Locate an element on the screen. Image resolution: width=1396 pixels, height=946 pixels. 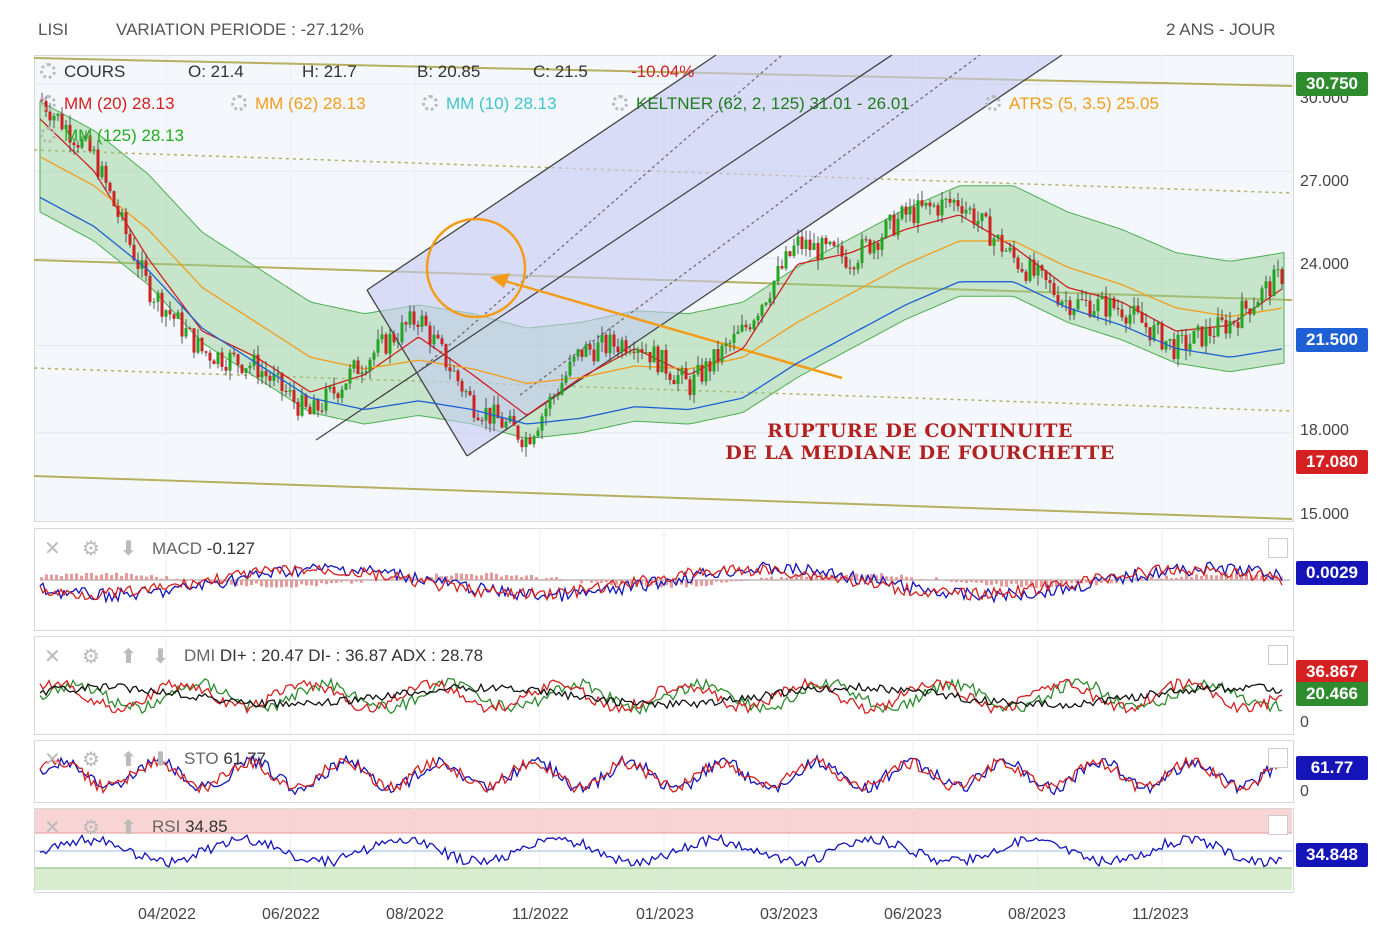
period-selector: 2 ANS - JOUR is located at coordinates (1221, 29).